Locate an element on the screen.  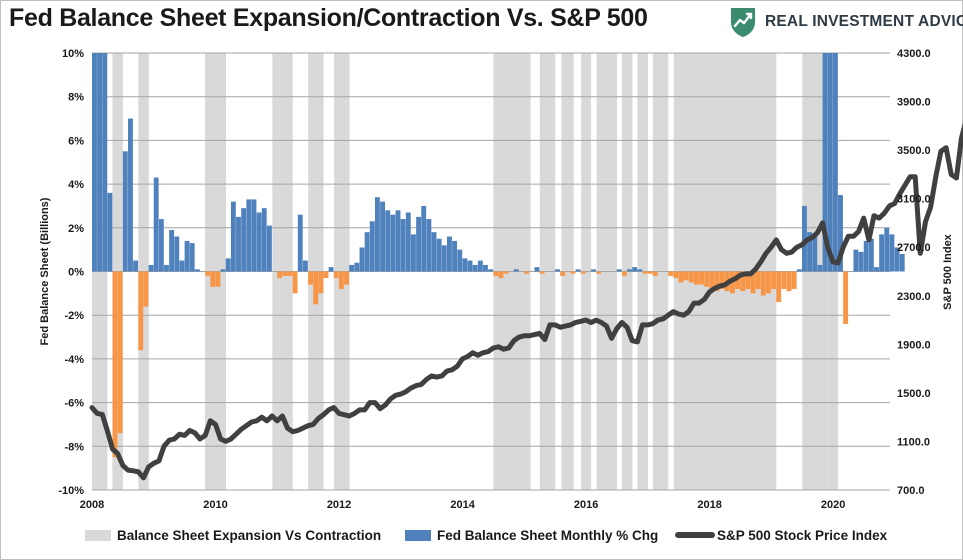
x-tick-label: 2008 is located at coordinates (92, 505).